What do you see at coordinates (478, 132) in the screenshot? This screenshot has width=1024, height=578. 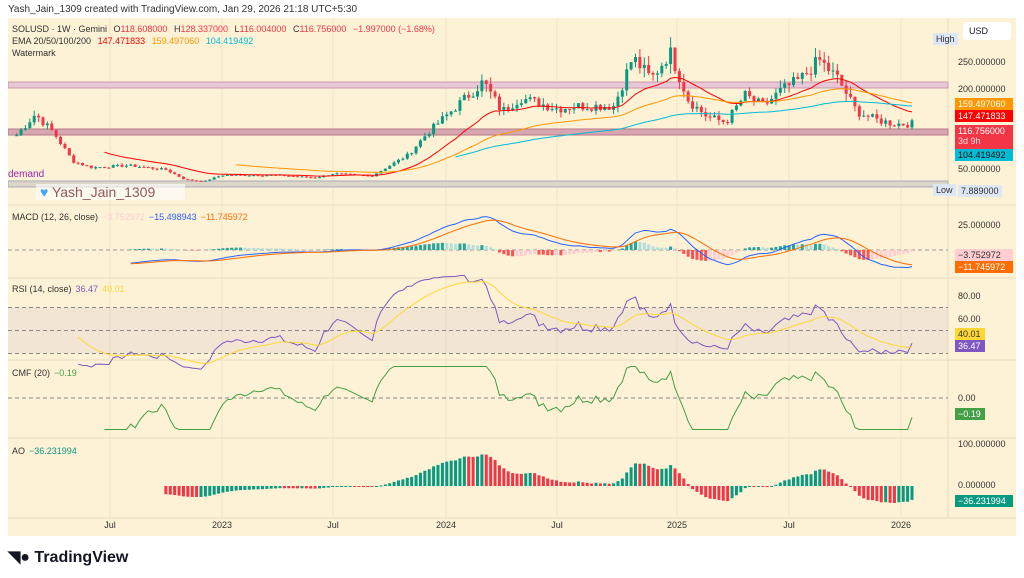 I see `support-zone` at bounding box center [478, 132].